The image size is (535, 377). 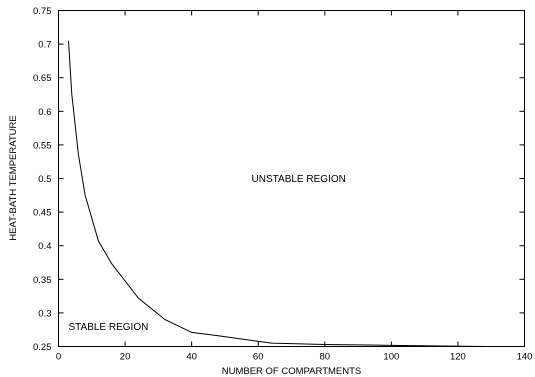 I want to click on x-tick-label: 100, so click(x=391, y=357).